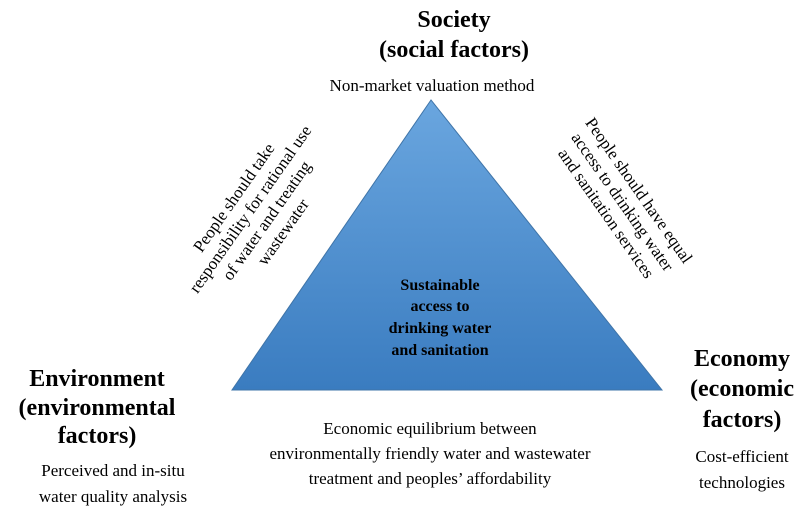 The width and height of the screenshot is (803, 511). I want to click on society-title: Society, so click(453, 20).